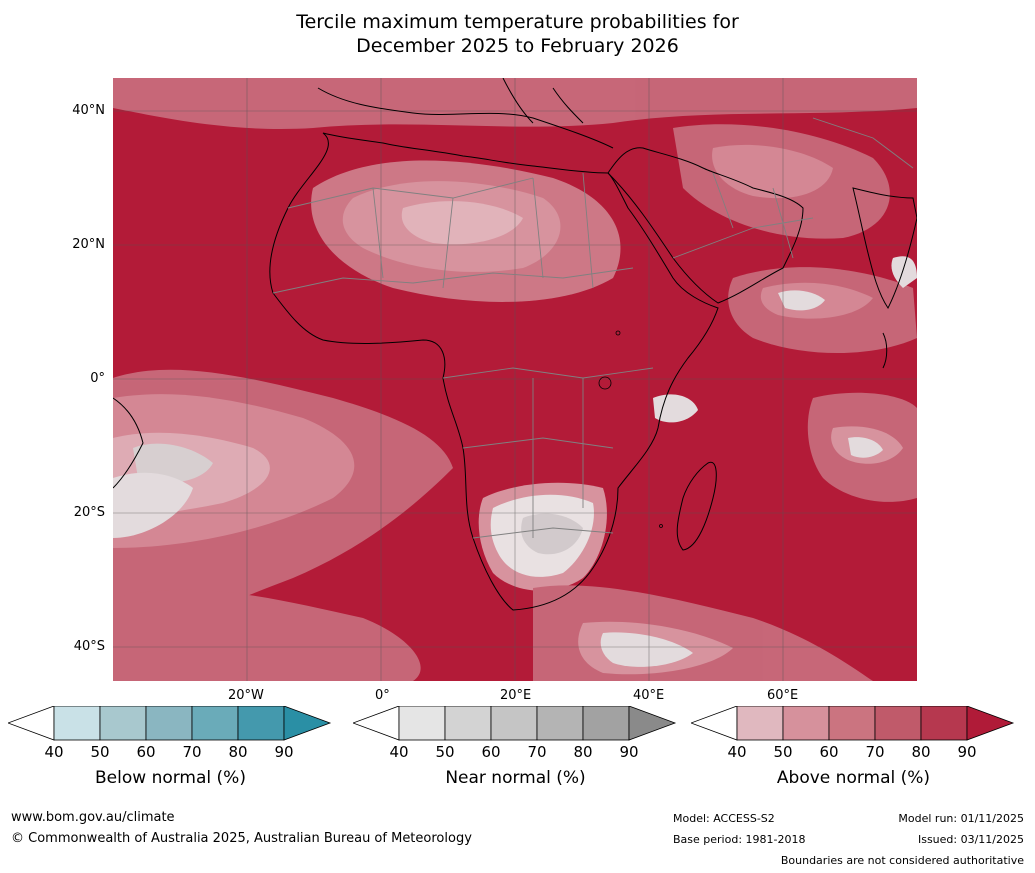 This screenshot has height=873, width=1035. Describe the element at coordinates (517, 46) in the screenshot. I see `map-title-line-2: December 2025 to February 2026` at that location.